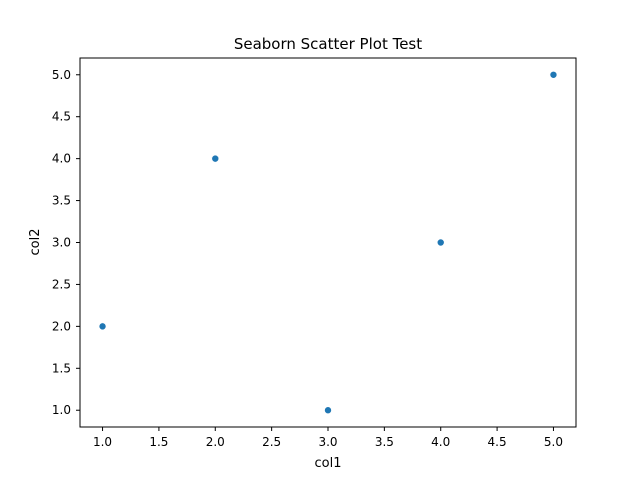  Describe the element at coordinates (61, 75) in the screenshot. I see `y-tick-label: 5.0` at that location.